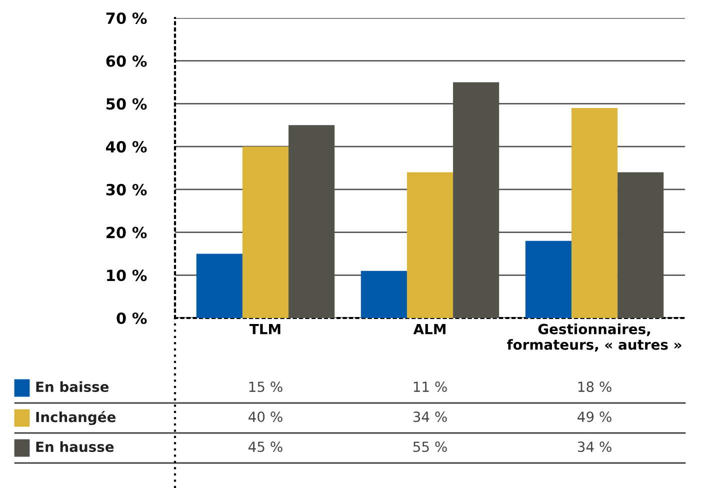 This screenshot has height=488, width=710. I want to click on data-label: 15 %, so click(265, 387).